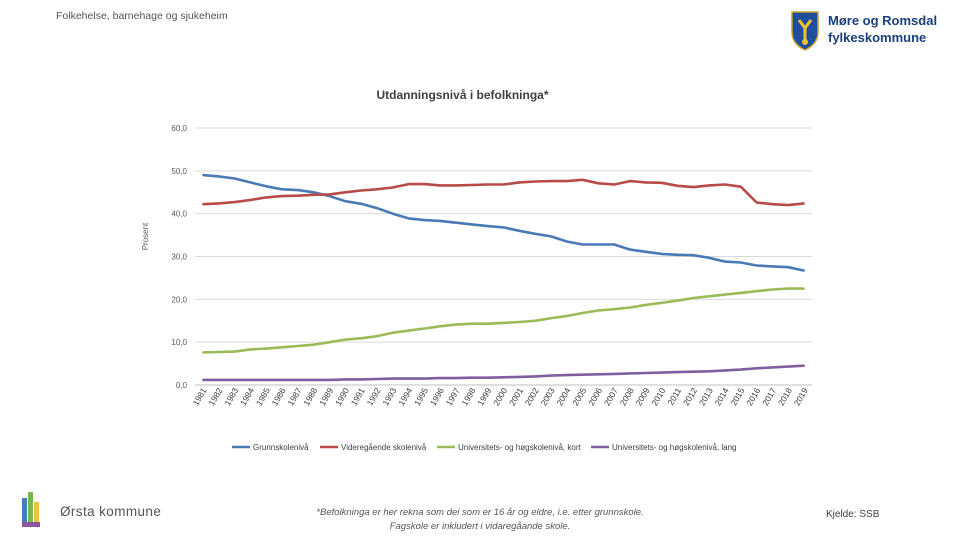  I want to click on county-logo: Møre og Romsdal fylkeskommune, so click(865, 33).